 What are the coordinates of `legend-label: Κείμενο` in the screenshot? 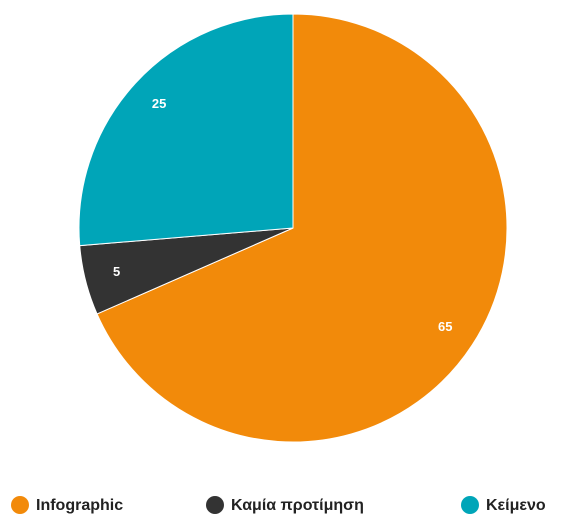 It's located at (516, 505).